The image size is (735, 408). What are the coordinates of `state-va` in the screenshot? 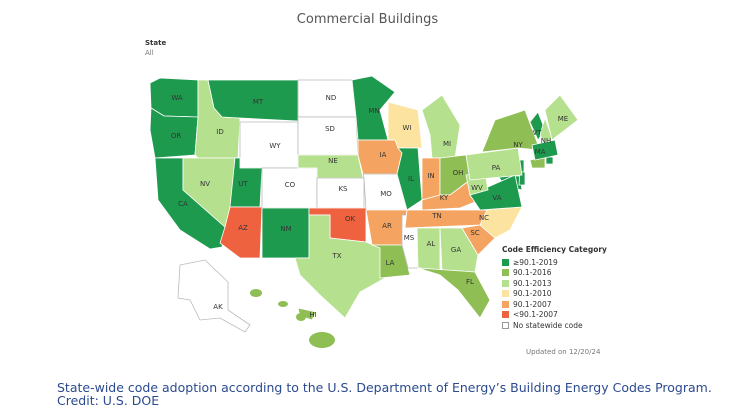 It's located at (496, 192).